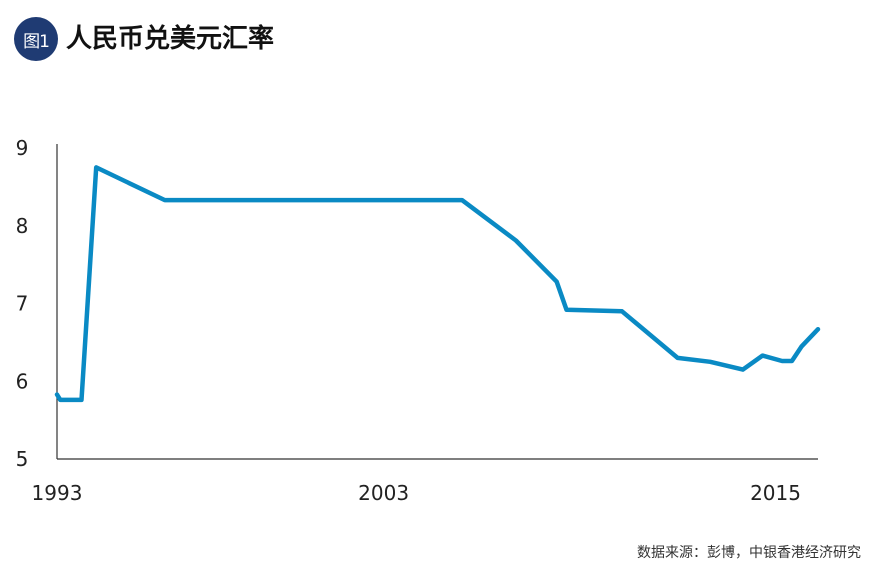 The image size is (873, 570). Describe the element at coordinates (22, 148) in the screenshot. I see `y-tick-label: 9` at that location.